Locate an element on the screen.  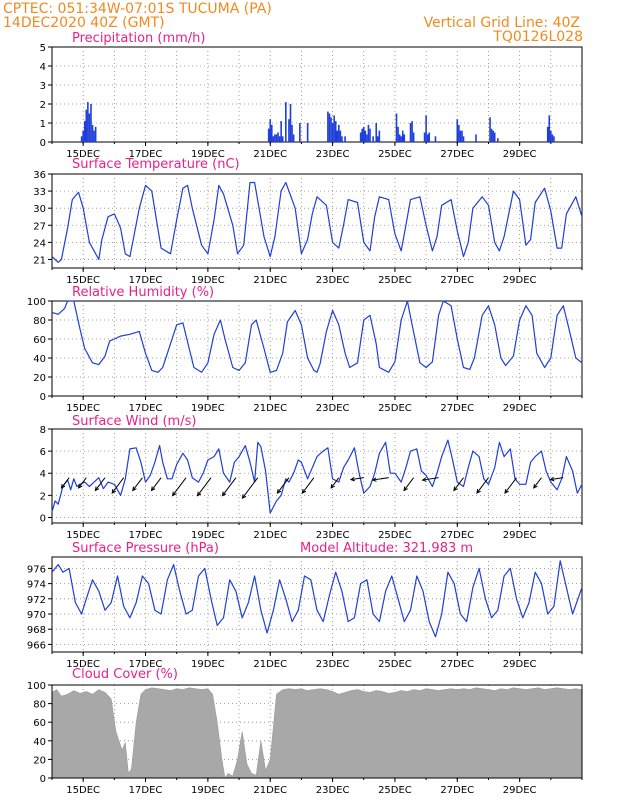
temp-frame is located at coordinates (317, 221).